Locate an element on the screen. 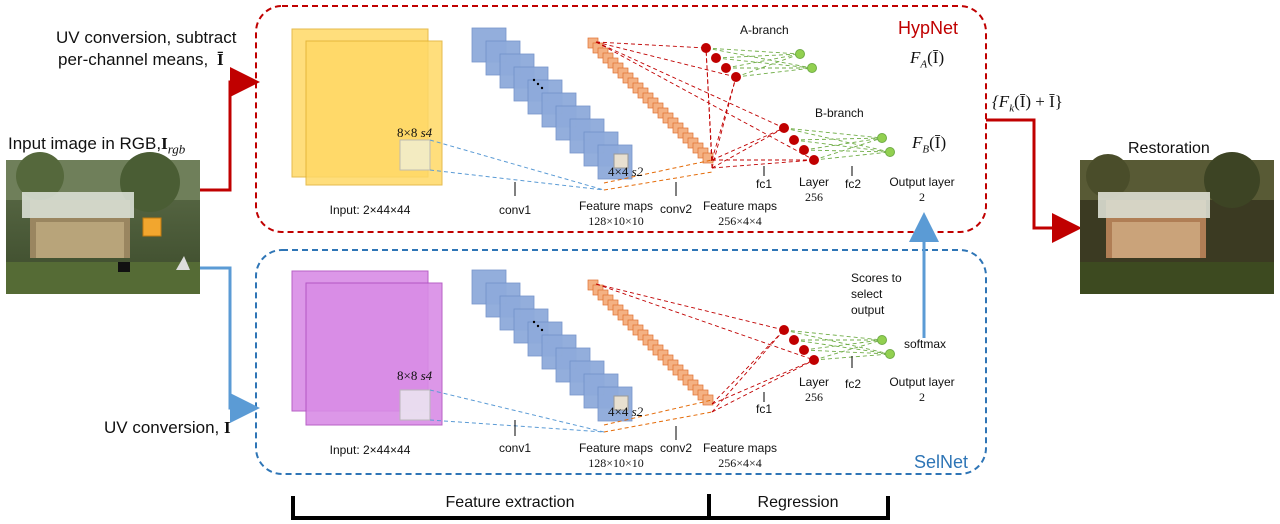 This screenshot has width=1280, height=524. sel-conv1-label: conv1 is located at coordinates (515, 448).